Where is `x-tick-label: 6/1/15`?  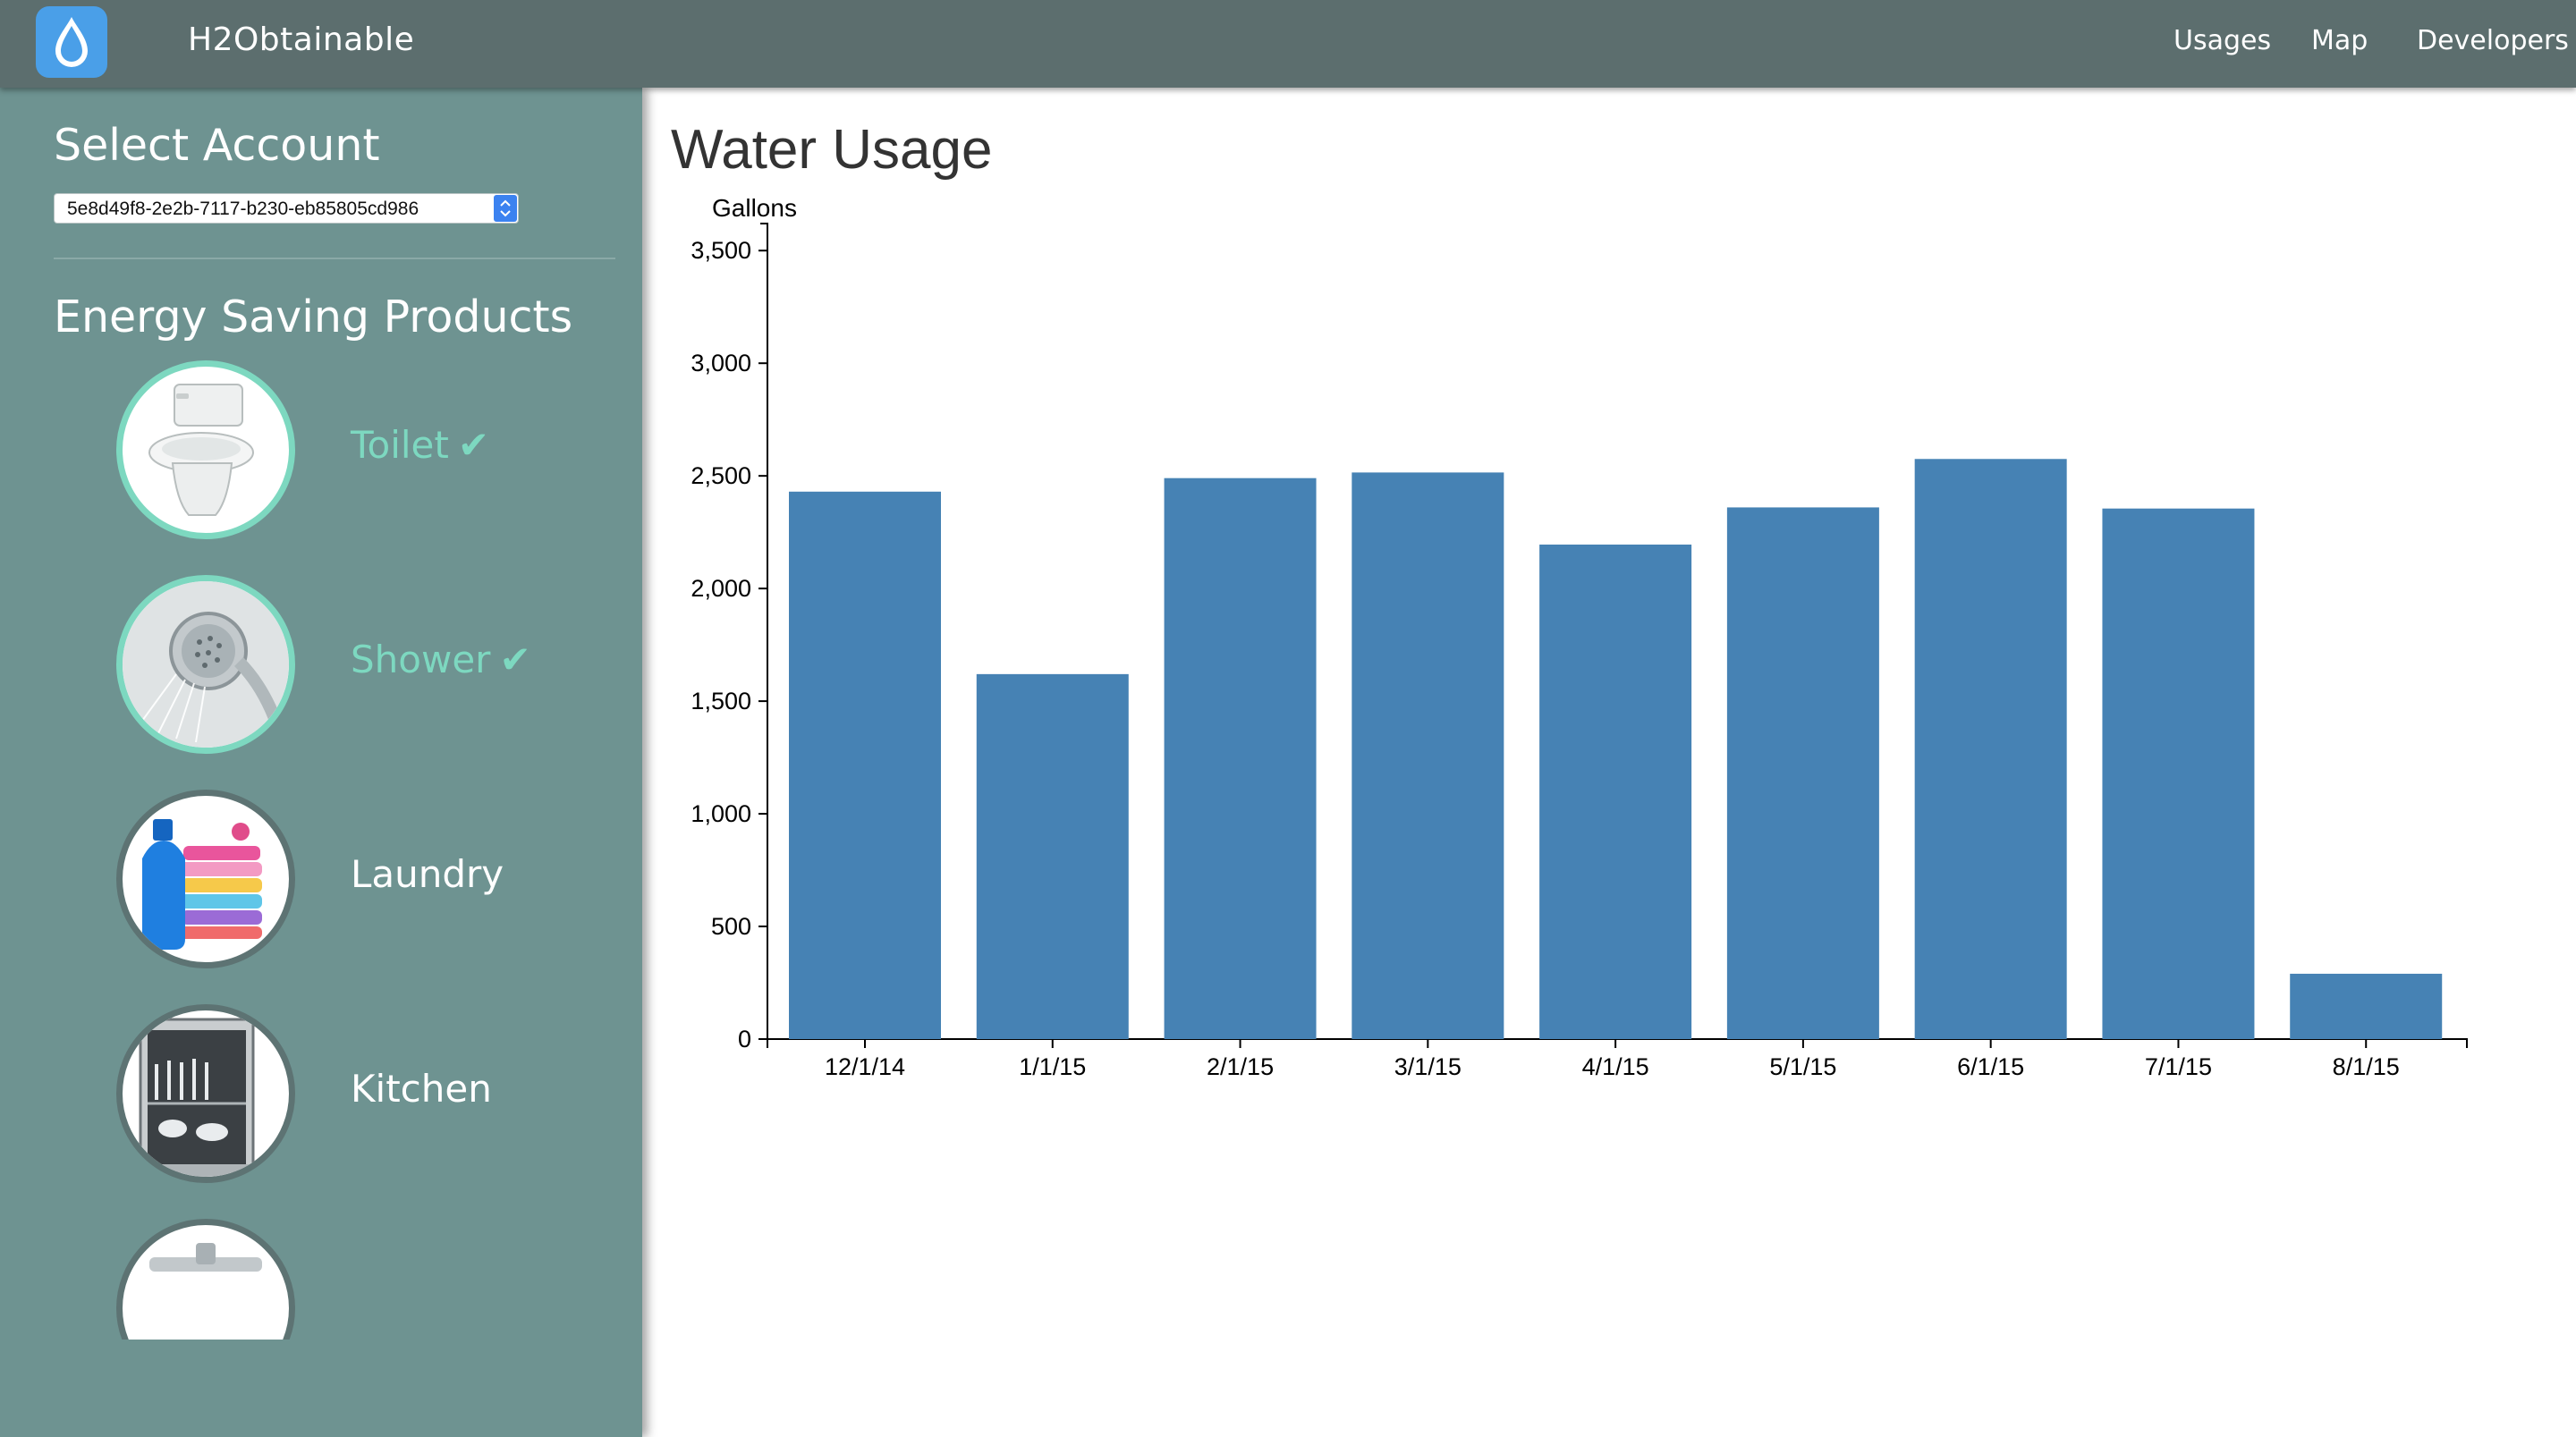
x-tick-label: 6/1/15 is located at coordinates (1990, 1067).